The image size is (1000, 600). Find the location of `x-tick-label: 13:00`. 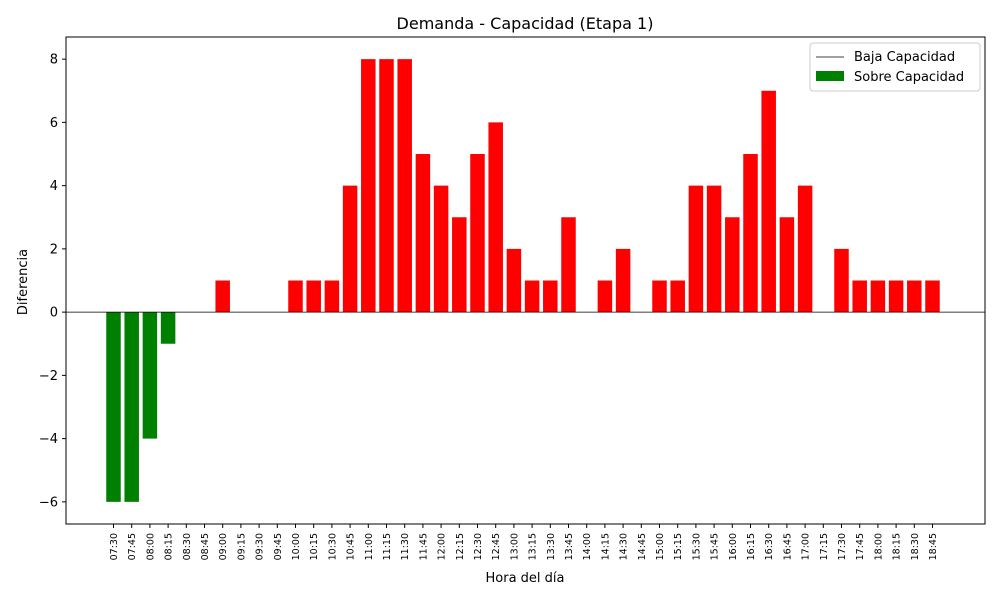

x-tick-label: 13:00 is located at coordinates (514, 546).